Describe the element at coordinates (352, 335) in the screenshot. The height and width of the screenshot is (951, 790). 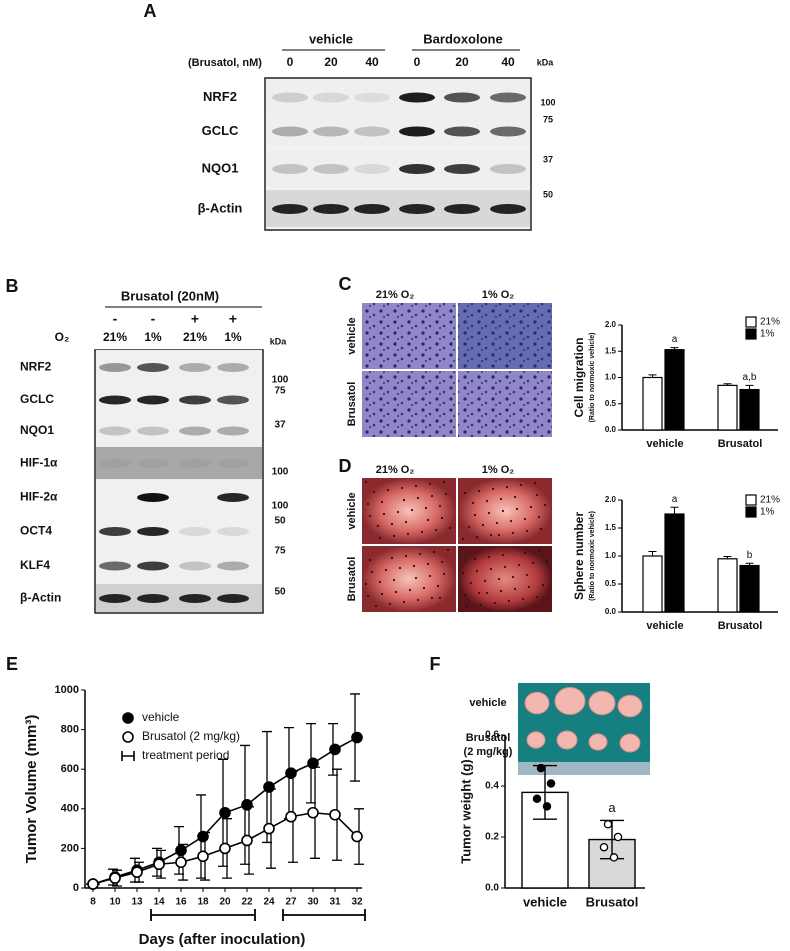
I see `row-label: vehicle` at that location.